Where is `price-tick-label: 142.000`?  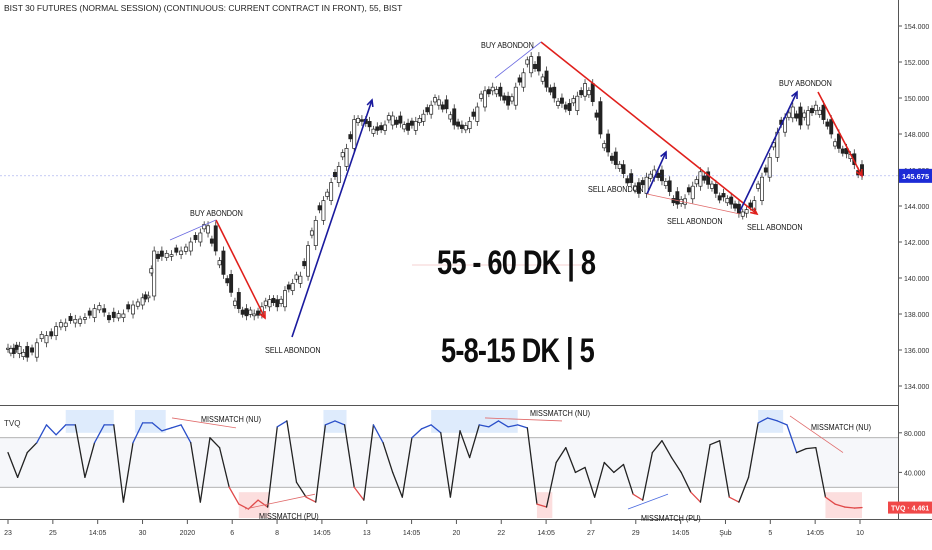
price-tick-label: 142.000 is located at coordinates (916, 243).